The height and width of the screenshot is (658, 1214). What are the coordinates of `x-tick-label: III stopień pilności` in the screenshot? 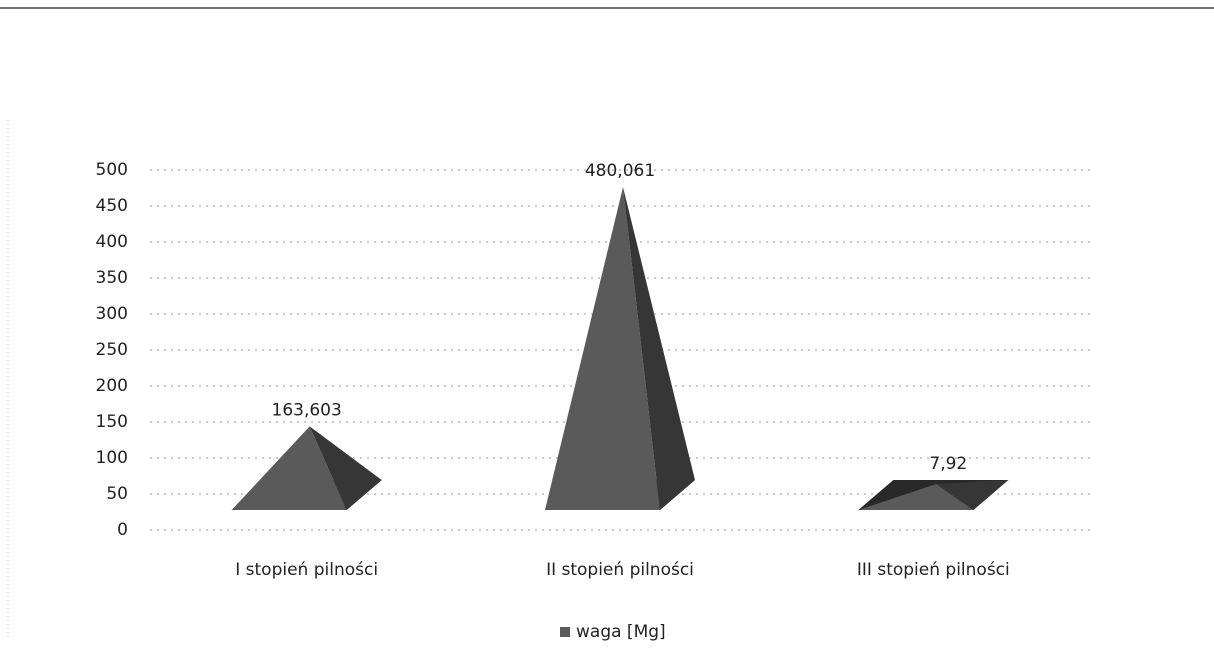 It's located at (933, 570).